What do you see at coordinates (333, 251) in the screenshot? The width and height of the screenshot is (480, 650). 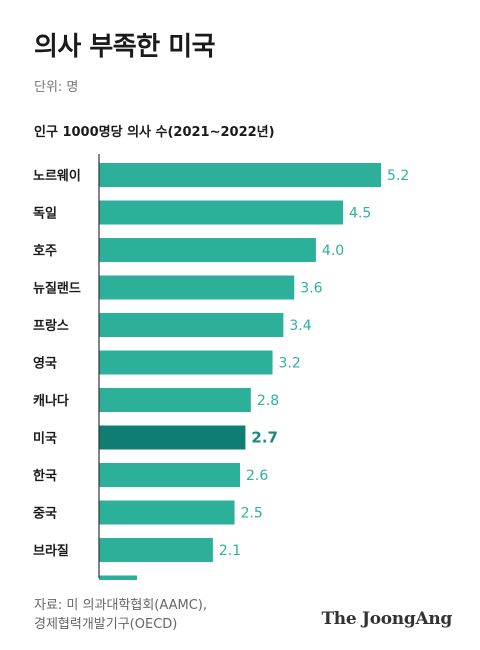 I see `value-label: 4.0` at bounding box center [333, 251].